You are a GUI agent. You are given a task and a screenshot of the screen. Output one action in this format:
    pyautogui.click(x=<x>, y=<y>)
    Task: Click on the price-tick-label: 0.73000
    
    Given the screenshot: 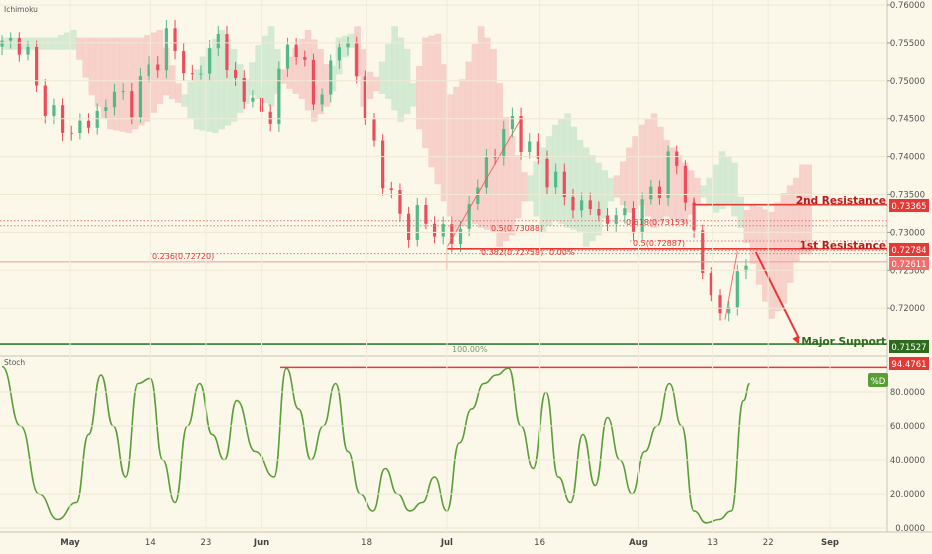 What is the action you would take?
    pyautogui.click(x=907, y=233)
    